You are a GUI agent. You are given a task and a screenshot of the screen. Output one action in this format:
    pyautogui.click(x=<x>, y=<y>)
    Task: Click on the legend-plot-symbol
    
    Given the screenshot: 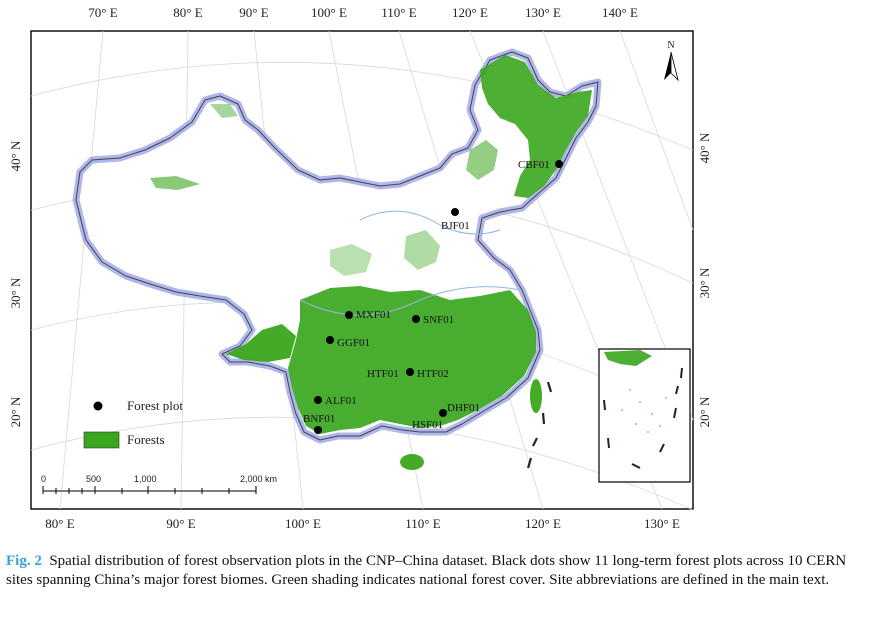 What is the action you would take?
    pyautogui.click(x=98, y=406)
    